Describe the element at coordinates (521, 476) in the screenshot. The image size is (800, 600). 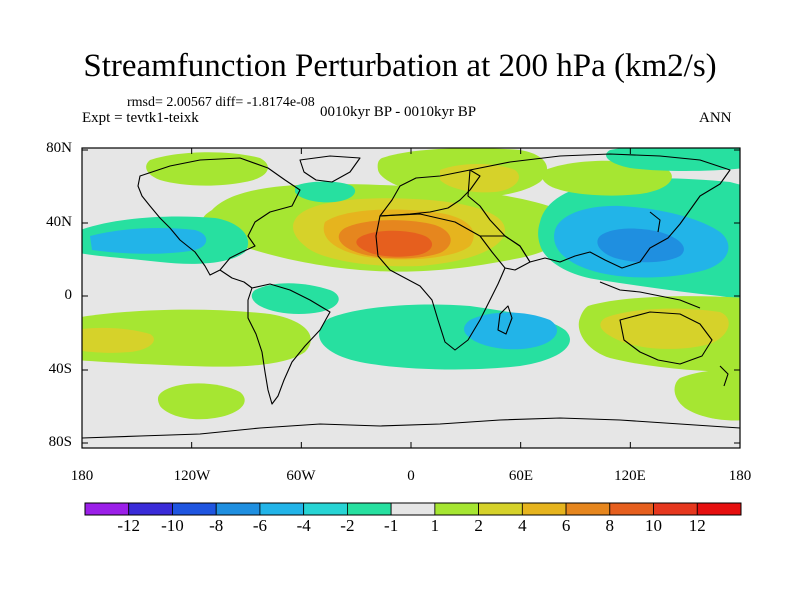
I see `lon-label-60e: 60E` at that location.